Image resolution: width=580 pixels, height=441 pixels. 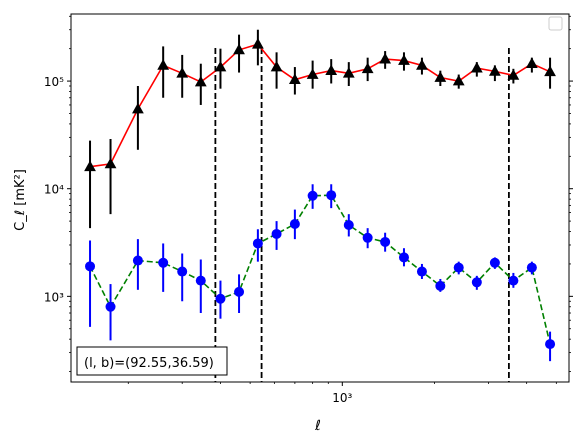 What do you see at coordinates (54, 190) in the screenshot?
I see `y-tick-label: 10⁴` at bounding box center [54, 190].